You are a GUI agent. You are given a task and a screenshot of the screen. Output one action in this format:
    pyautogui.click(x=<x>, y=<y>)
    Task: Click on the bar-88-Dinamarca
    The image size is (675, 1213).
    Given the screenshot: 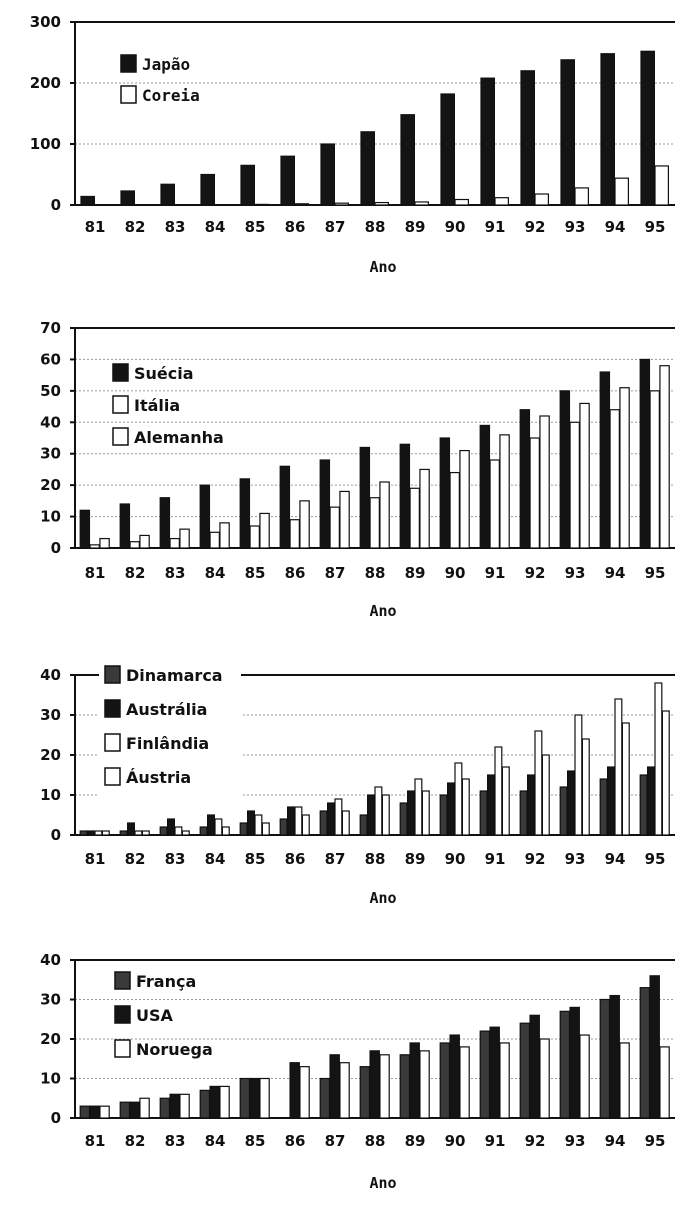 What is the action you would take?
    pyautogui.click(x=363, y=825)
    